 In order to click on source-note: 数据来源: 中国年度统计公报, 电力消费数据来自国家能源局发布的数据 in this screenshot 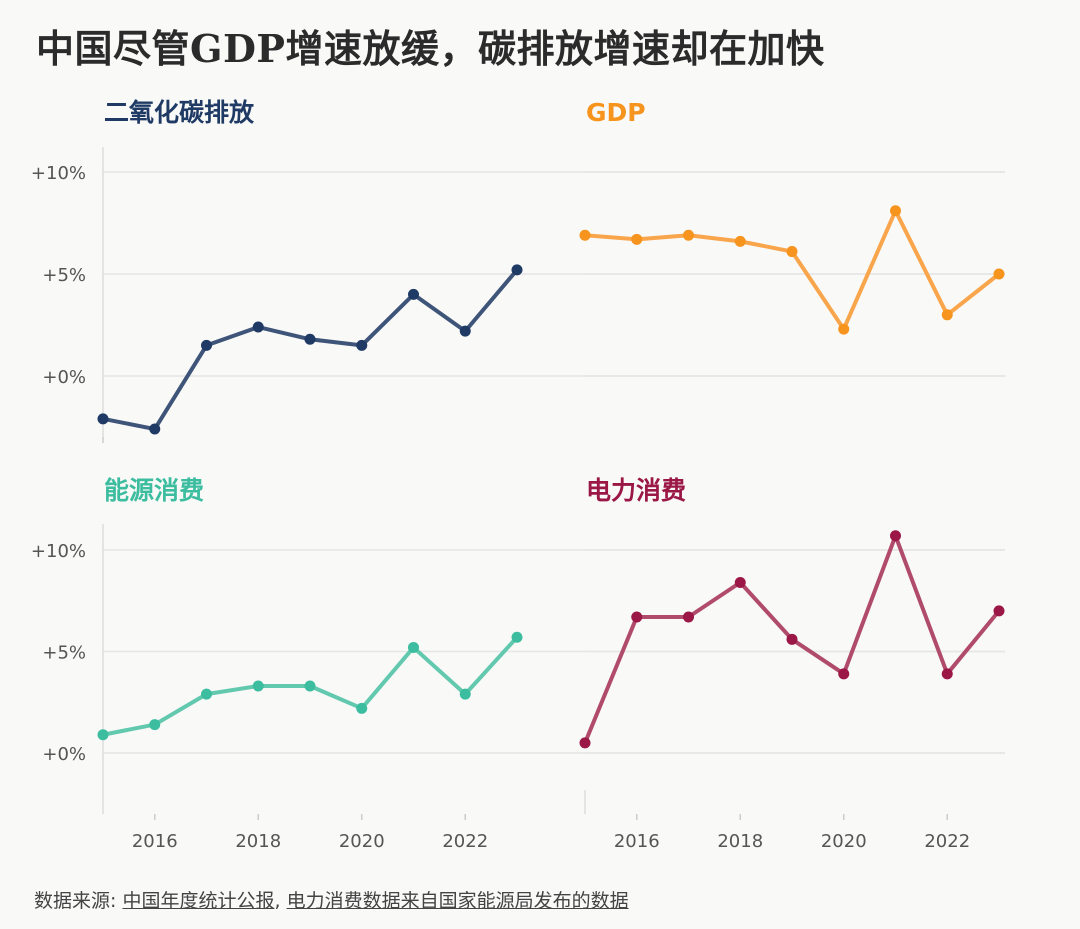, I will do `click(331, 899)`.